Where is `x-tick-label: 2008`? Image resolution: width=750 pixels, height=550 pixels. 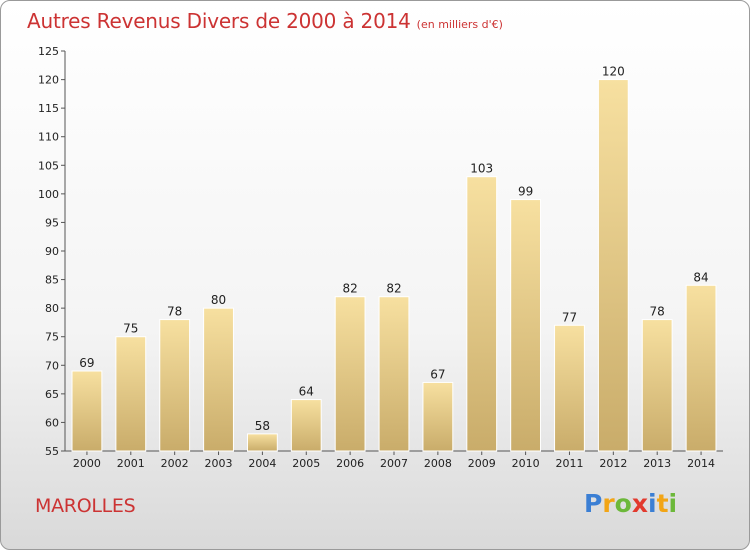 x-tick-label: 2008 is located at coordinates (438, 463).